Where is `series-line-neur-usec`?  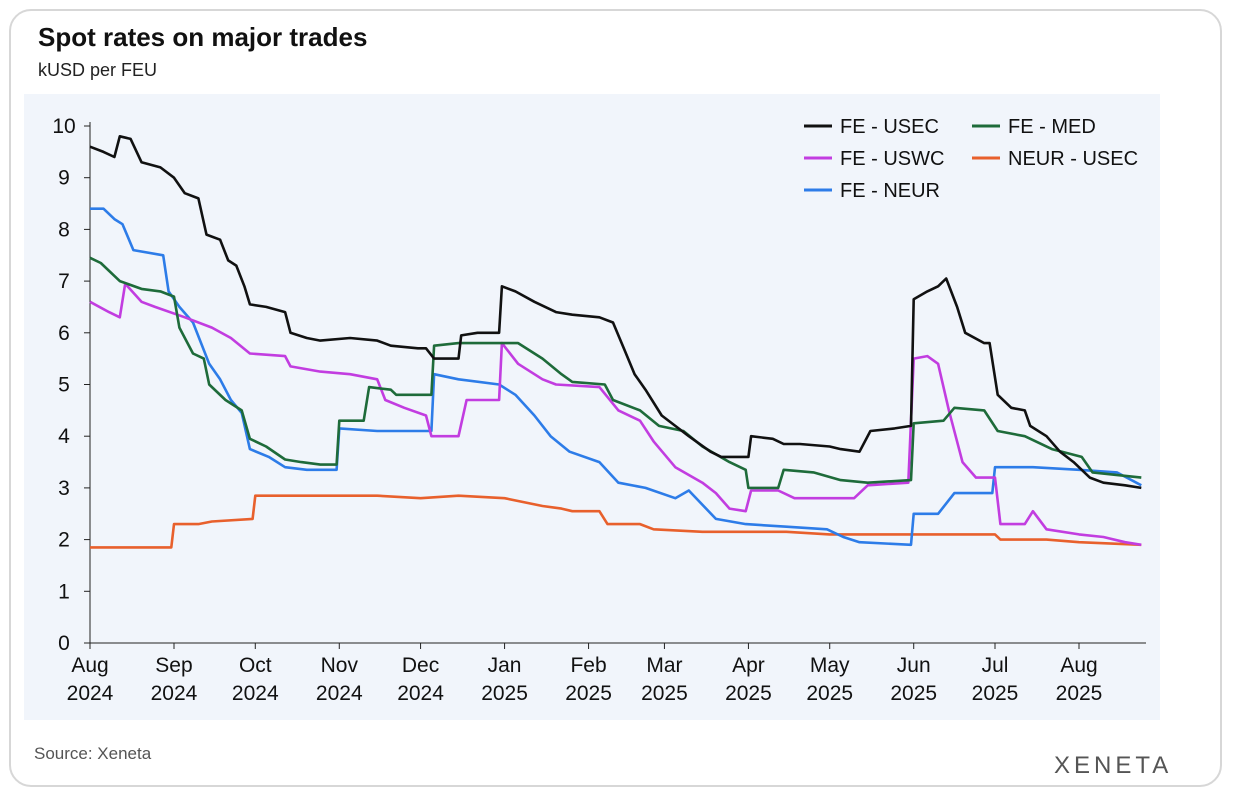
series-line-neur-usec is located at coordinates (616, 521).